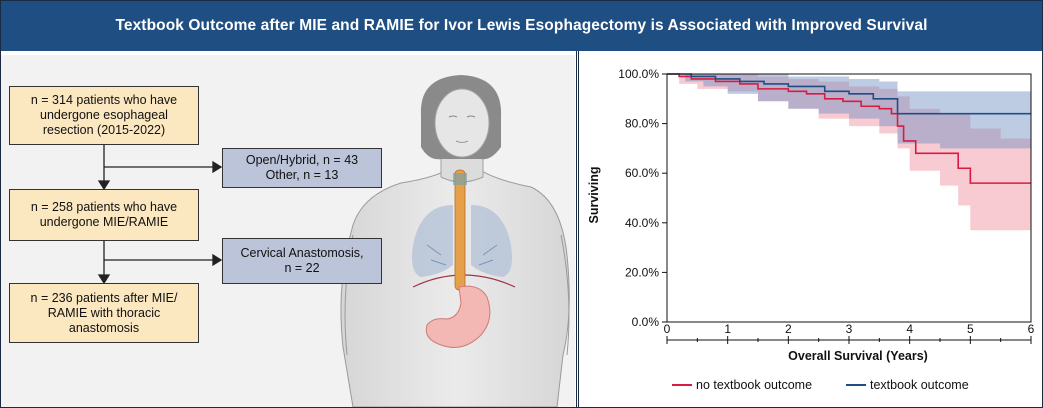 This screenshot has height=408, width=1043. What do you see at coordinates (458, 316) in the screenshot?
I see `stomach-shape` at bounding box center [458, 316].